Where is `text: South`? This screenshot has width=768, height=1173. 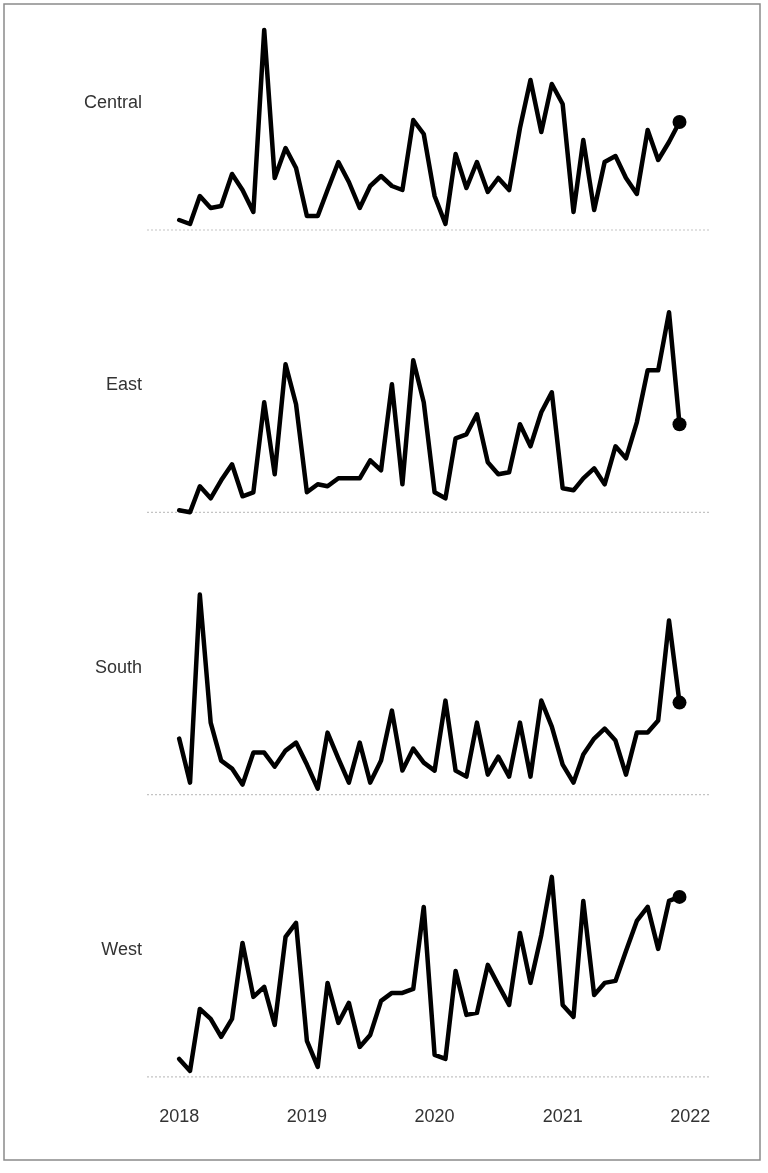
text: South is located at coordinates (118, 666).